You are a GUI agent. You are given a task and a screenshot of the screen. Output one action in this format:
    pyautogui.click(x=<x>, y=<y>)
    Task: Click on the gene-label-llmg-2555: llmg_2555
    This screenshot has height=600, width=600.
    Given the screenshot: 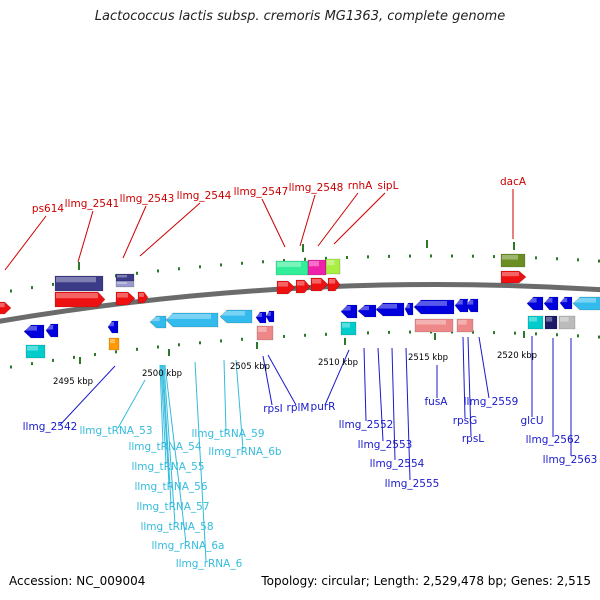 What is the action you would take?
    pyautogui.click(x=412, y=484)
    